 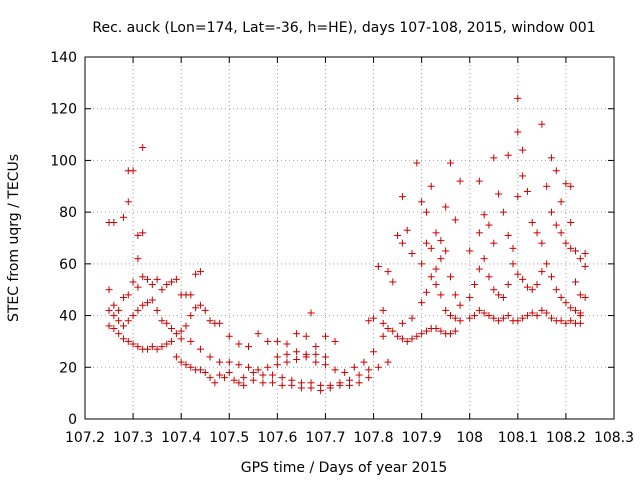 I want to click on x-tick-label: 107.2, so click(x=85, y=438).